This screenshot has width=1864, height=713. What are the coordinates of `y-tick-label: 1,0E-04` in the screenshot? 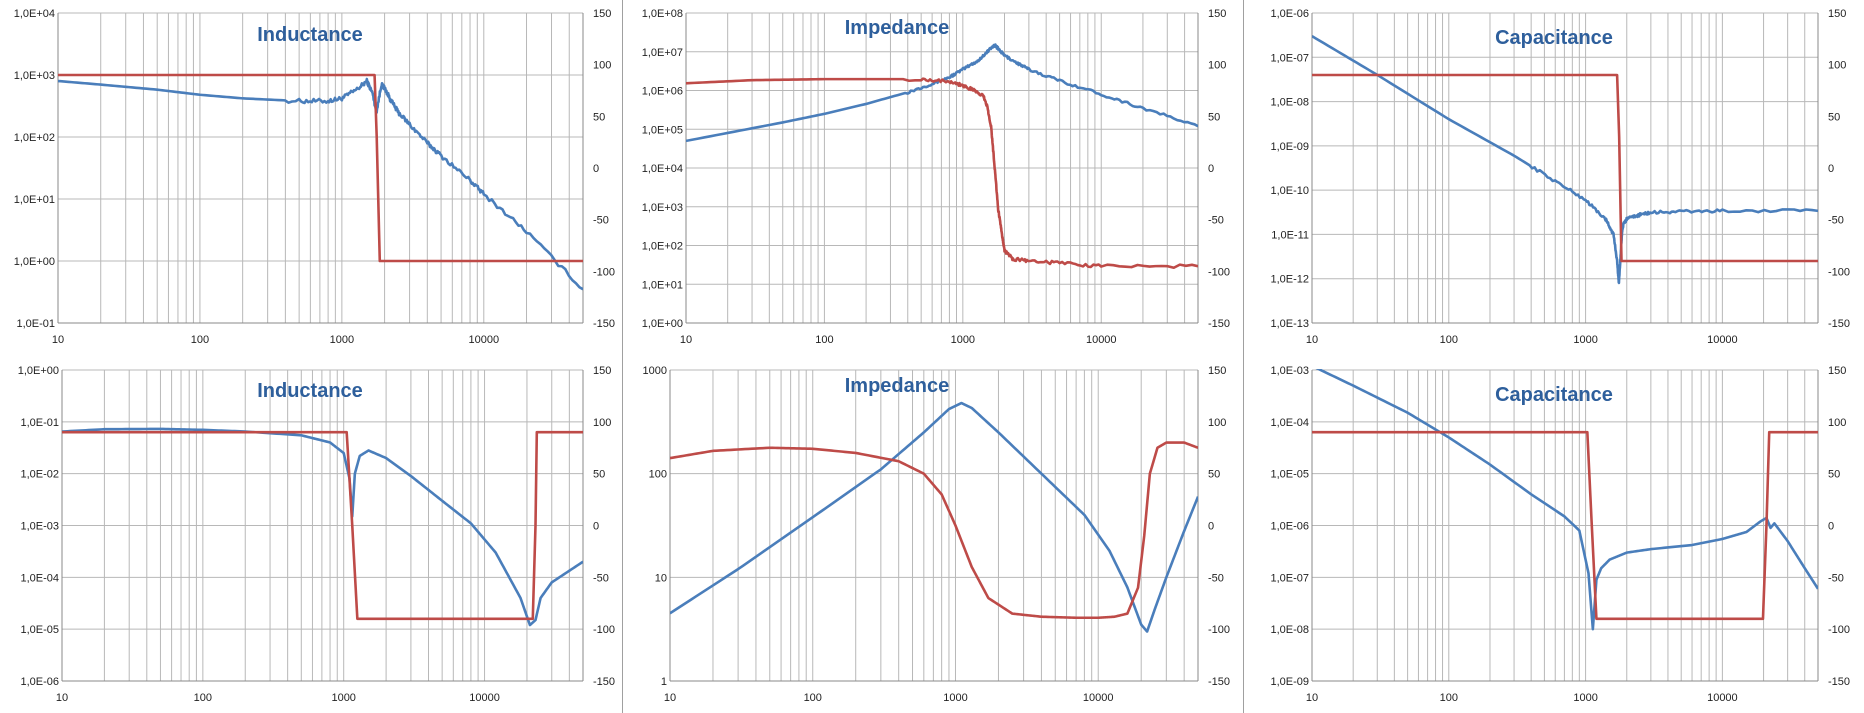 It's located at (39, 578).